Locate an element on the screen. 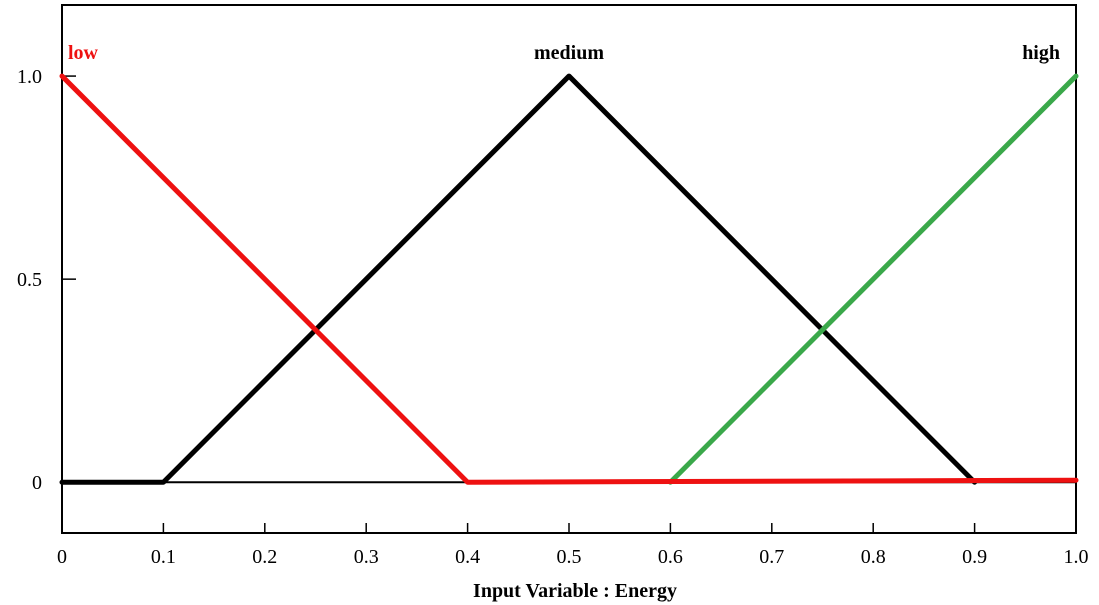 The image size is (1099, 605). series-label-low: low is located at coordinates (83, 53).